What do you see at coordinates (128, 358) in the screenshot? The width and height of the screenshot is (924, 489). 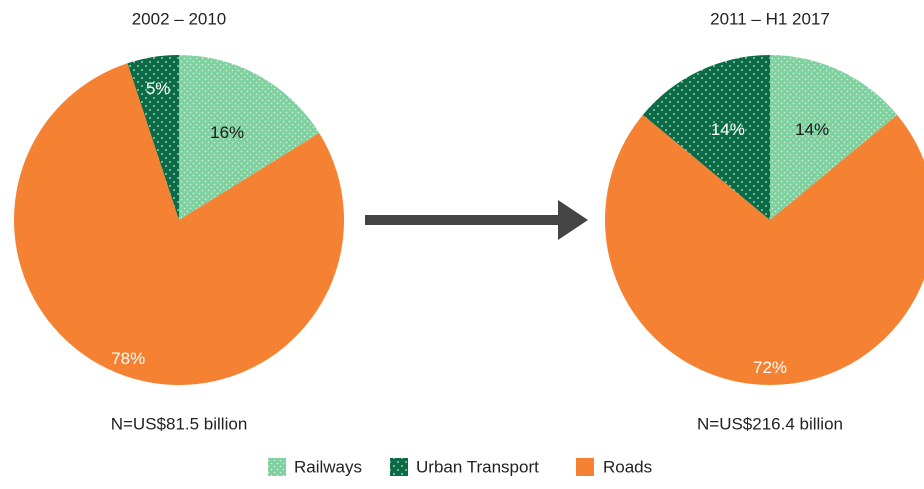 I see `data-label: 78%` at bounding box center [128, 358].